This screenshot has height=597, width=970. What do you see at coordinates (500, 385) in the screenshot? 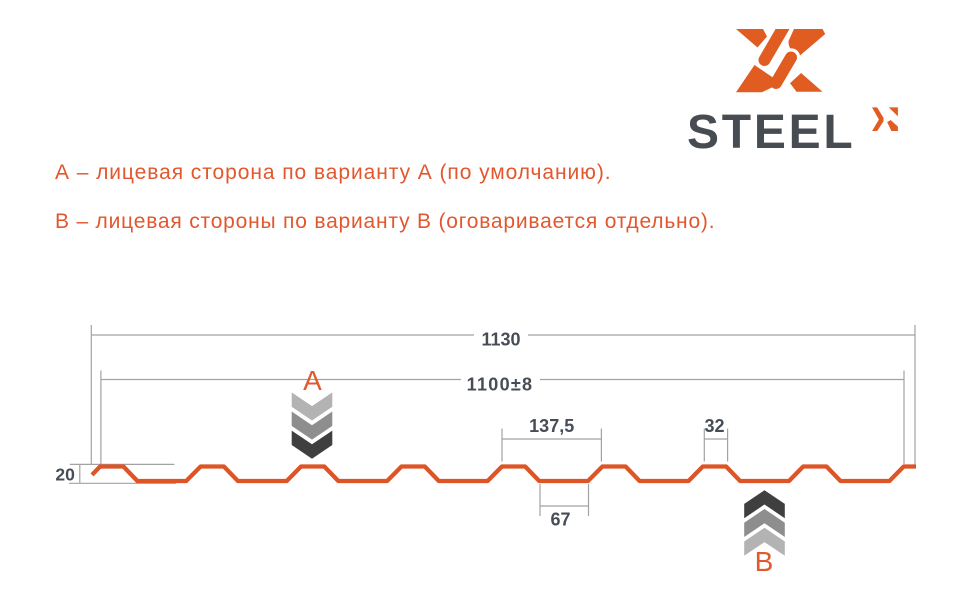
I see `svg-text: 1100±8` at bounding box center [500, 385].